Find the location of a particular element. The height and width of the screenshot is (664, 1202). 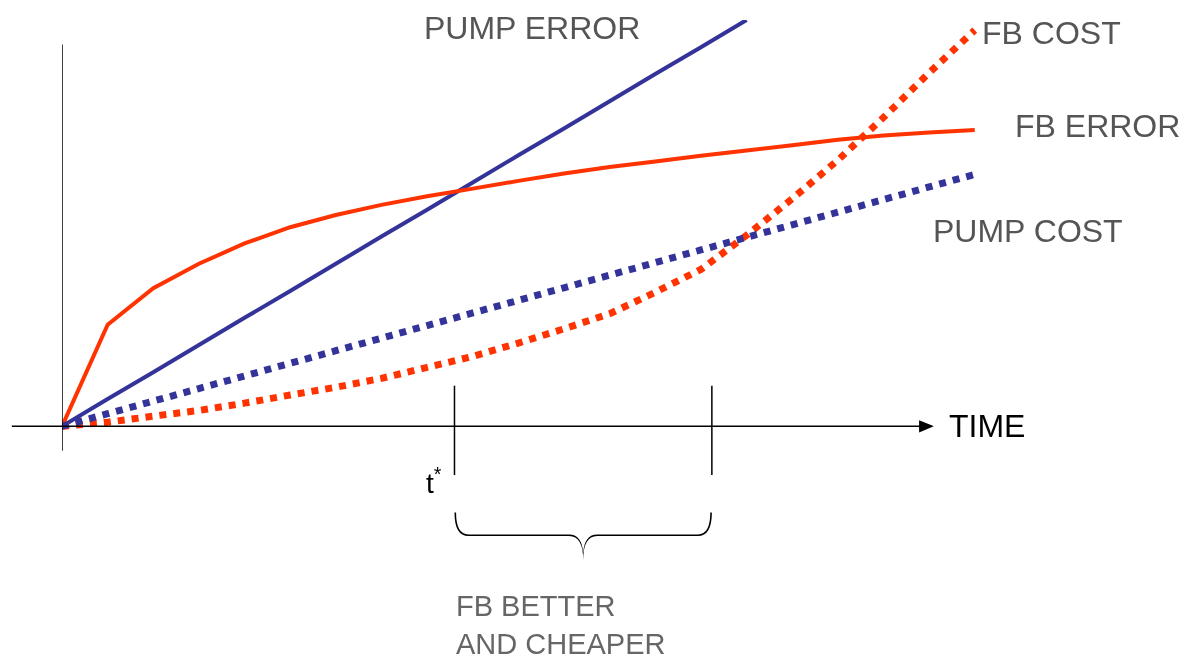

series-label: PUMP COST is located at coordinates (1028, 231).